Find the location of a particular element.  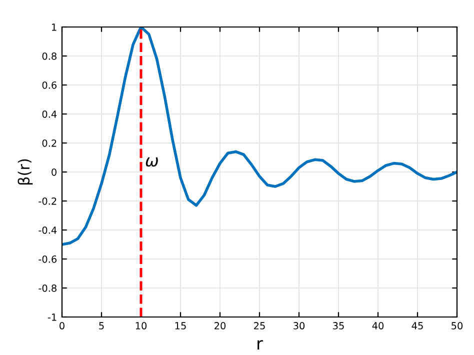

x-tick-label: 50 is located at coordinates (457, 326).